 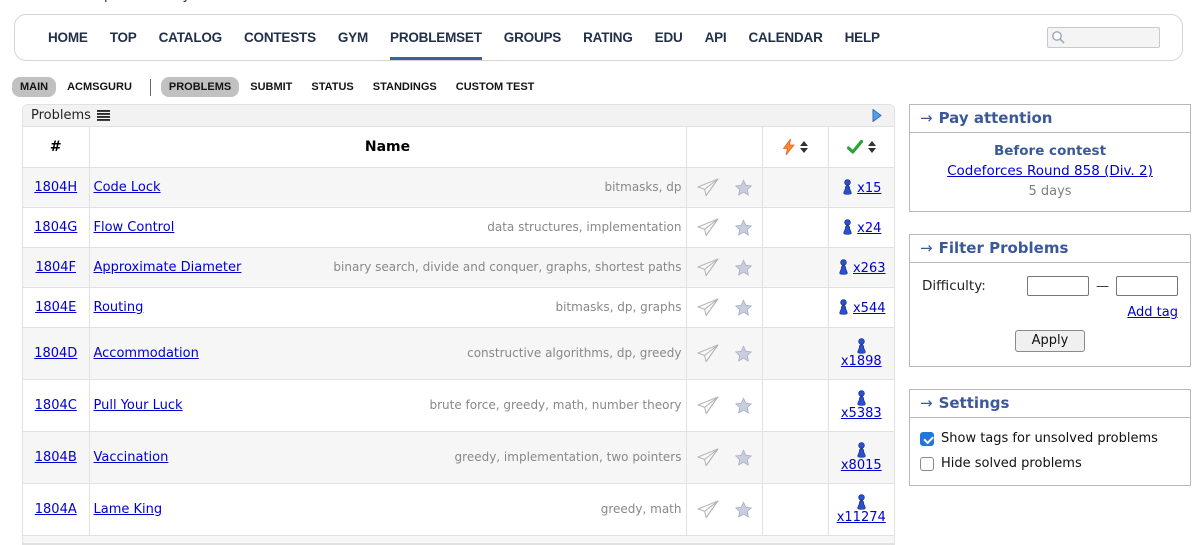 What do you see at coordinates (795, 147) in the screenshot?
I see `column-header-difficulty` at bounding box center [795, 147].